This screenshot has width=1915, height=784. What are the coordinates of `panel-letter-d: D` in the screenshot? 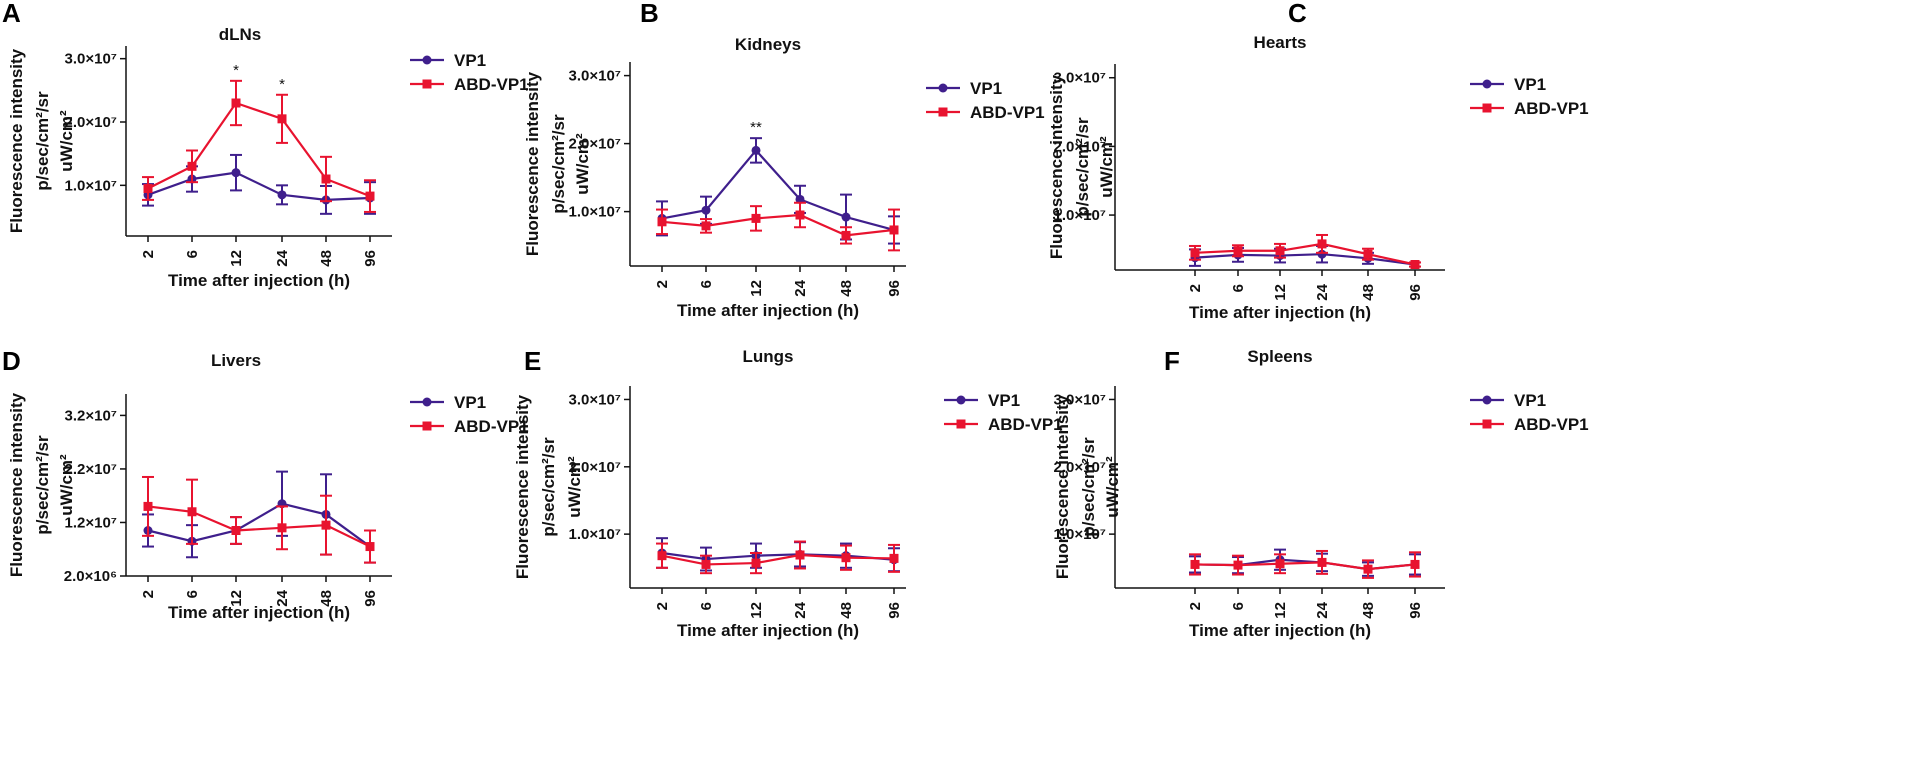 It's located at (11, 361).